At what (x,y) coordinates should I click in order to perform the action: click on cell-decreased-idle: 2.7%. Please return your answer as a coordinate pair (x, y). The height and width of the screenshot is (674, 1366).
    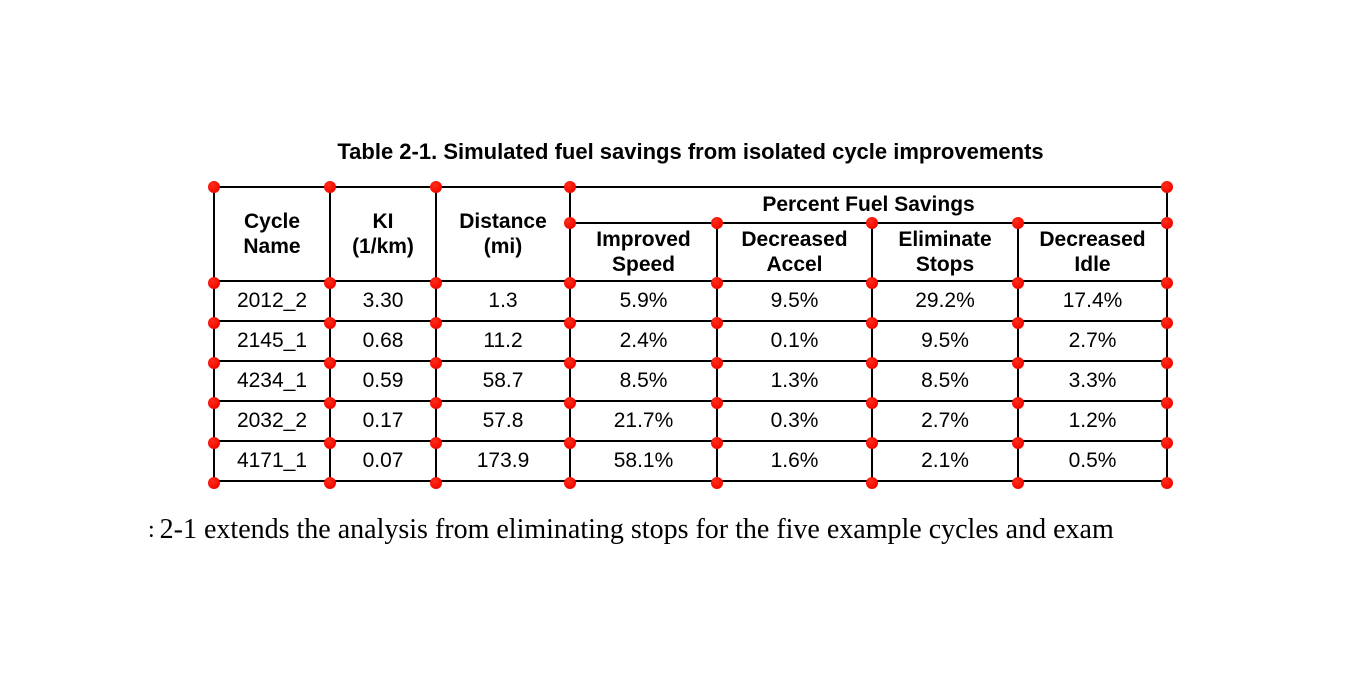
    Looking at the image, I should click on (1092, 341).